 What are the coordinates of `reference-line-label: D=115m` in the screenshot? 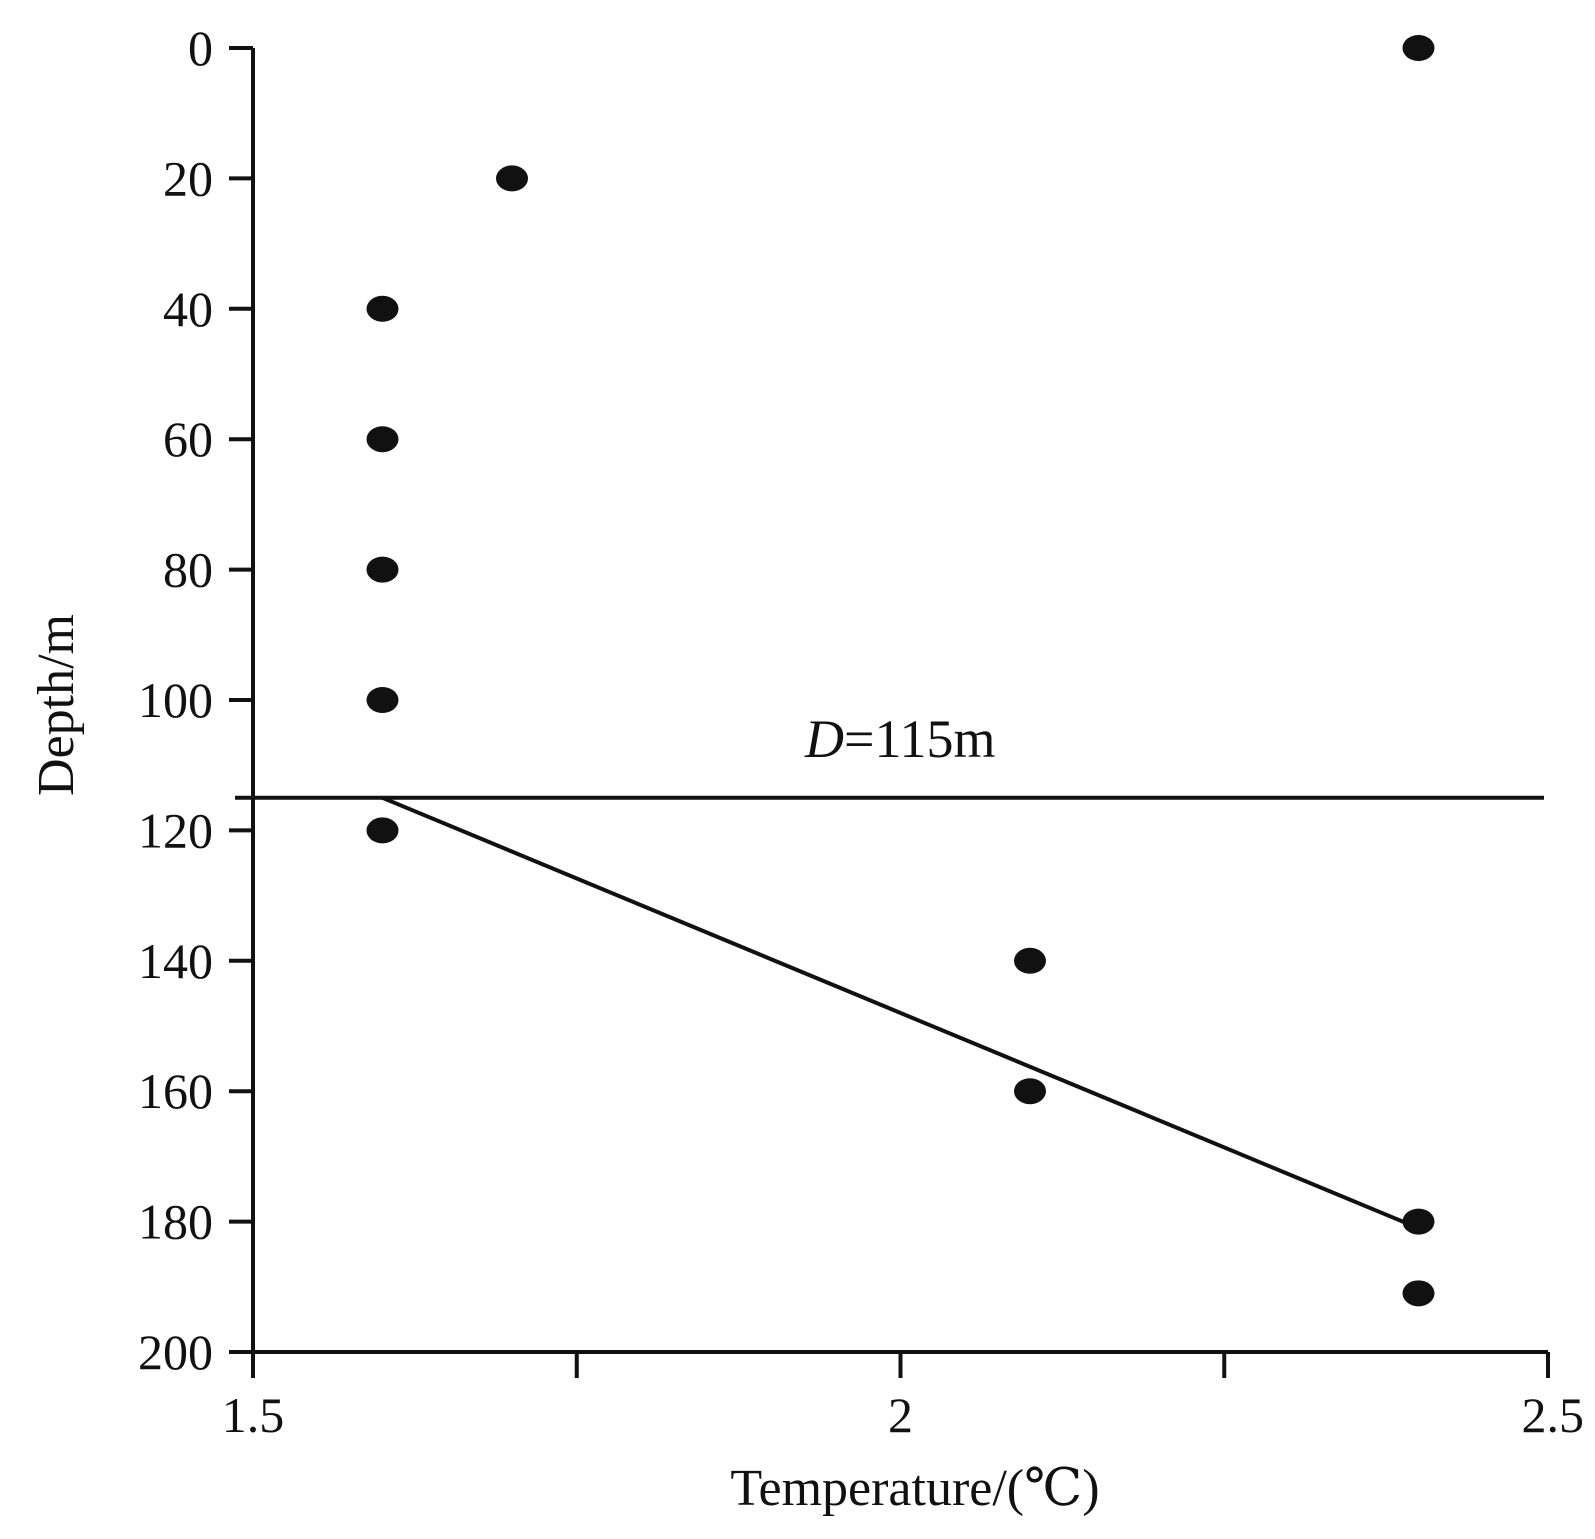 It's located at (899, 739).